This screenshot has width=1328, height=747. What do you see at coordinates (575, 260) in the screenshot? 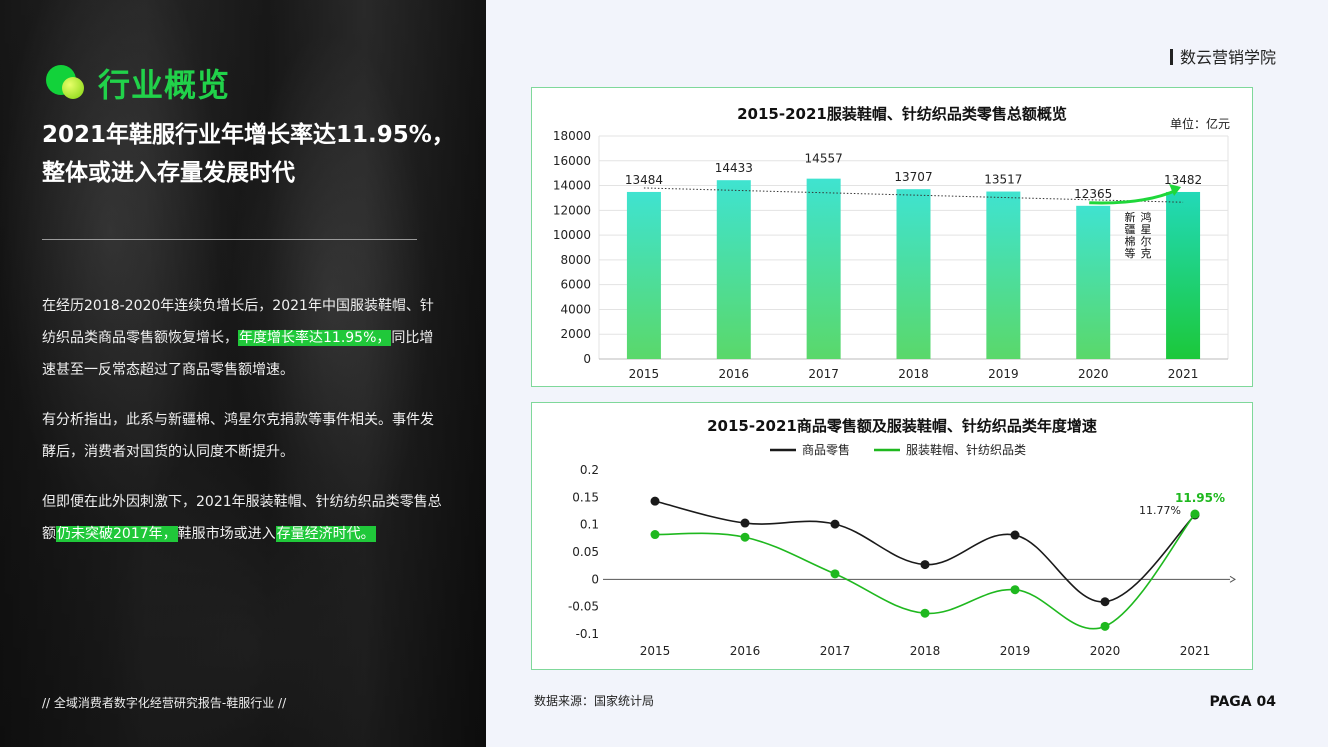
I see `y-tick-label: 8000` at bounding box center [575, 260].